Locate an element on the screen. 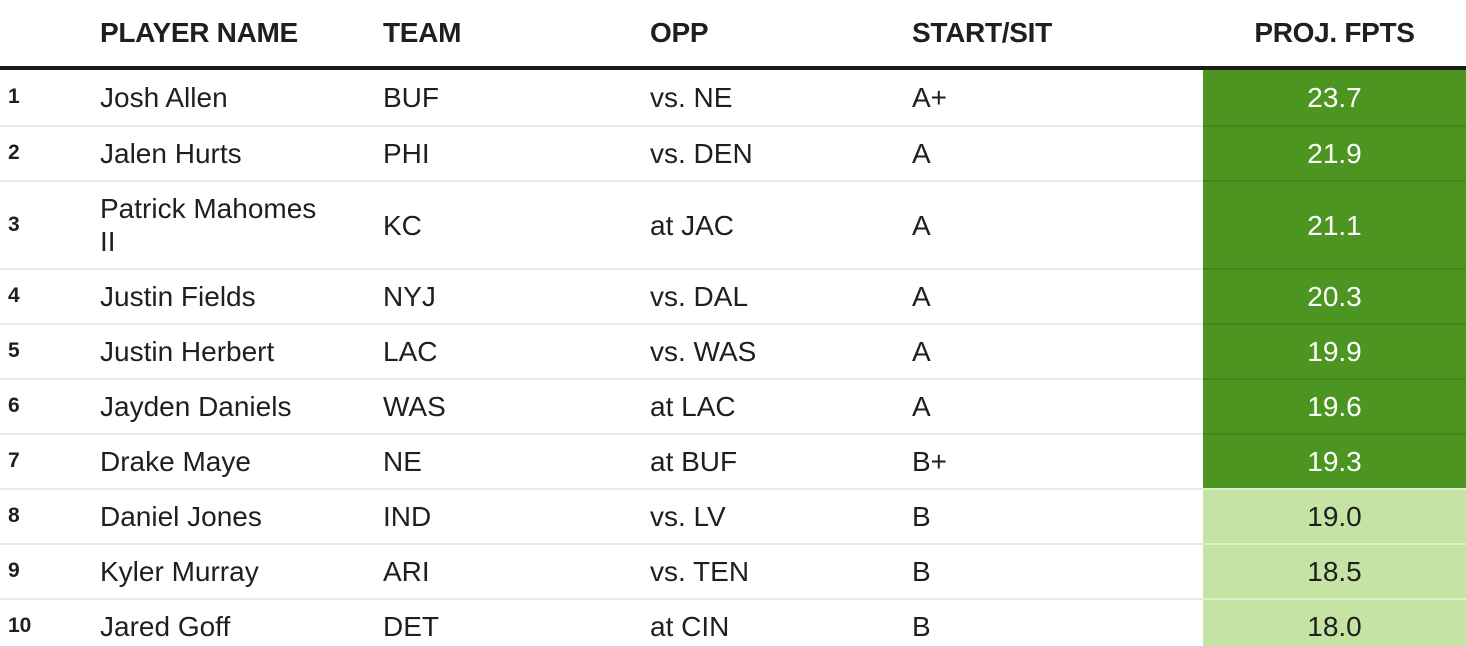  player-name-cell: Jayden Daniels is located at coordinates (241, 405).